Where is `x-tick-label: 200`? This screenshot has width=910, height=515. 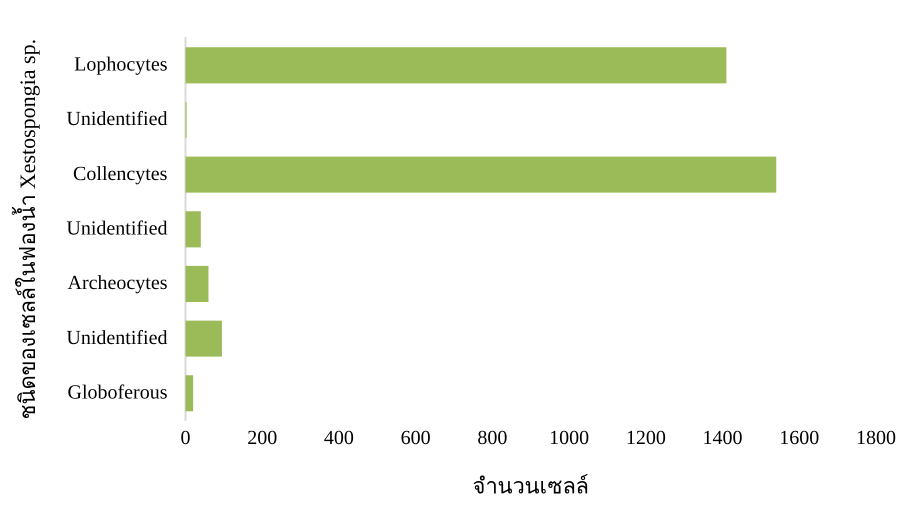 x-tick-label: 200 is located at coordinates (262, 437).